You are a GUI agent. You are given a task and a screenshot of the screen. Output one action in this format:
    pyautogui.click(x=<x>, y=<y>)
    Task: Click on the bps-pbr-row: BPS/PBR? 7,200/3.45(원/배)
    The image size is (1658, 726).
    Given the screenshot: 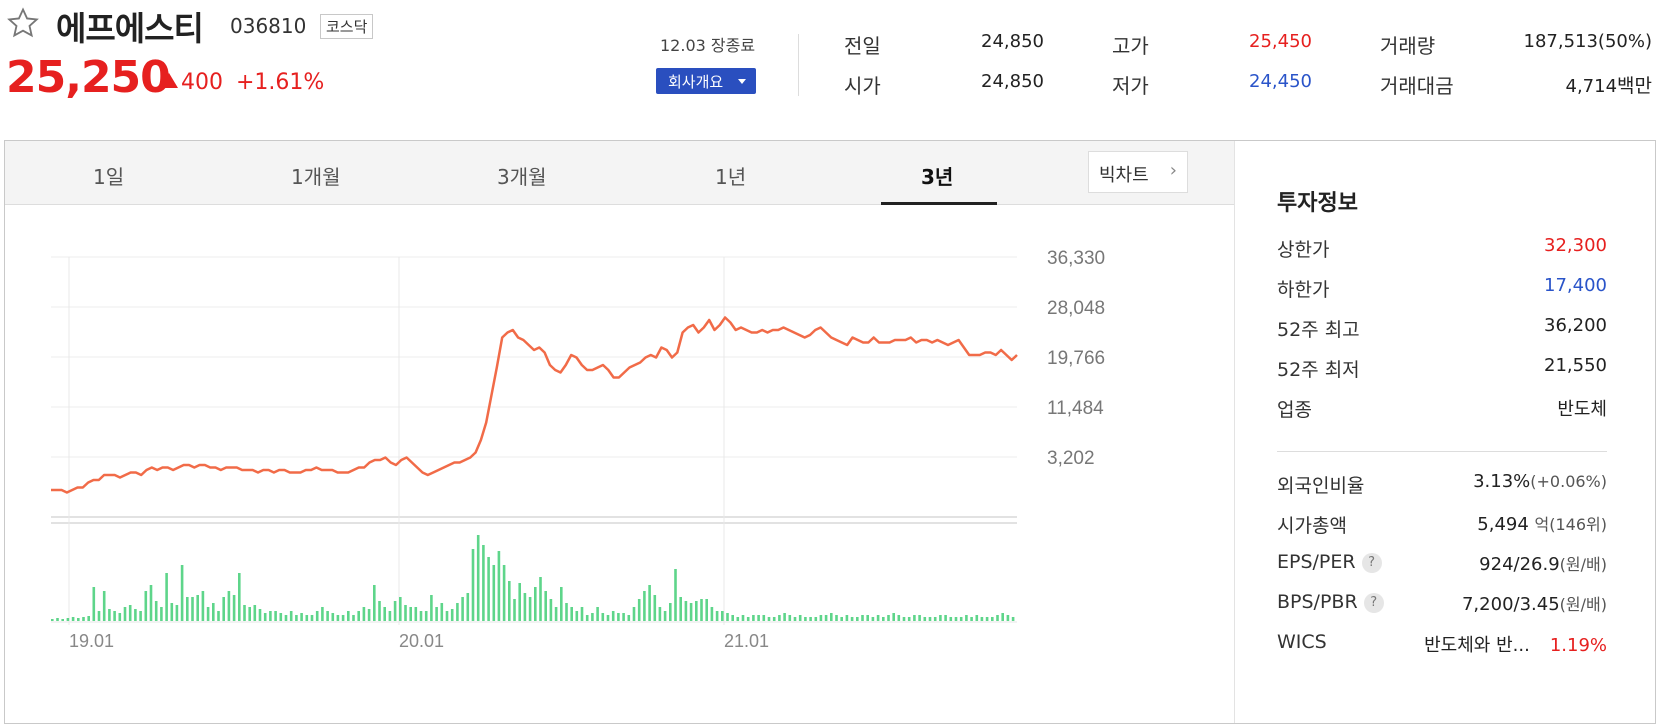 What is the action you would take?
    pyautogui.click(x=1442, y=606)
    